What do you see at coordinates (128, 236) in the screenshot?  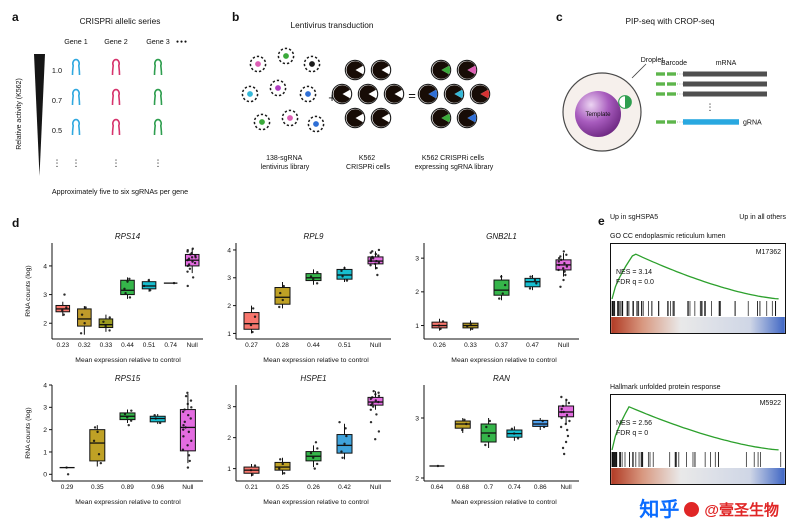 I see `svg-text: RPS14` at bounding box center [128, 236].